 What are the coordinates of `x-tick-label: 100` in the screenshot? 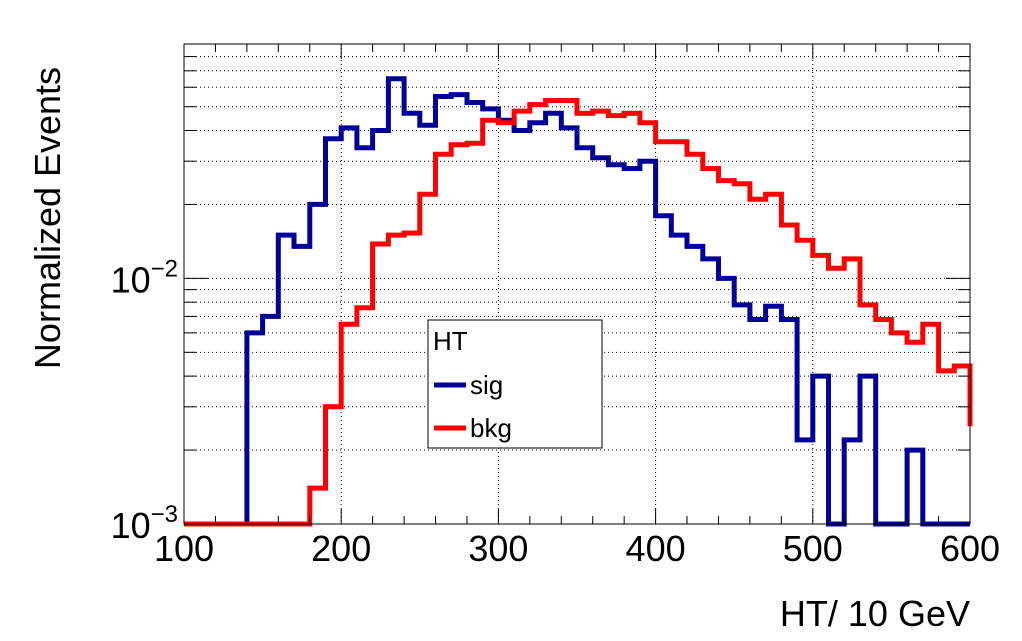 It's located at (184, 548).